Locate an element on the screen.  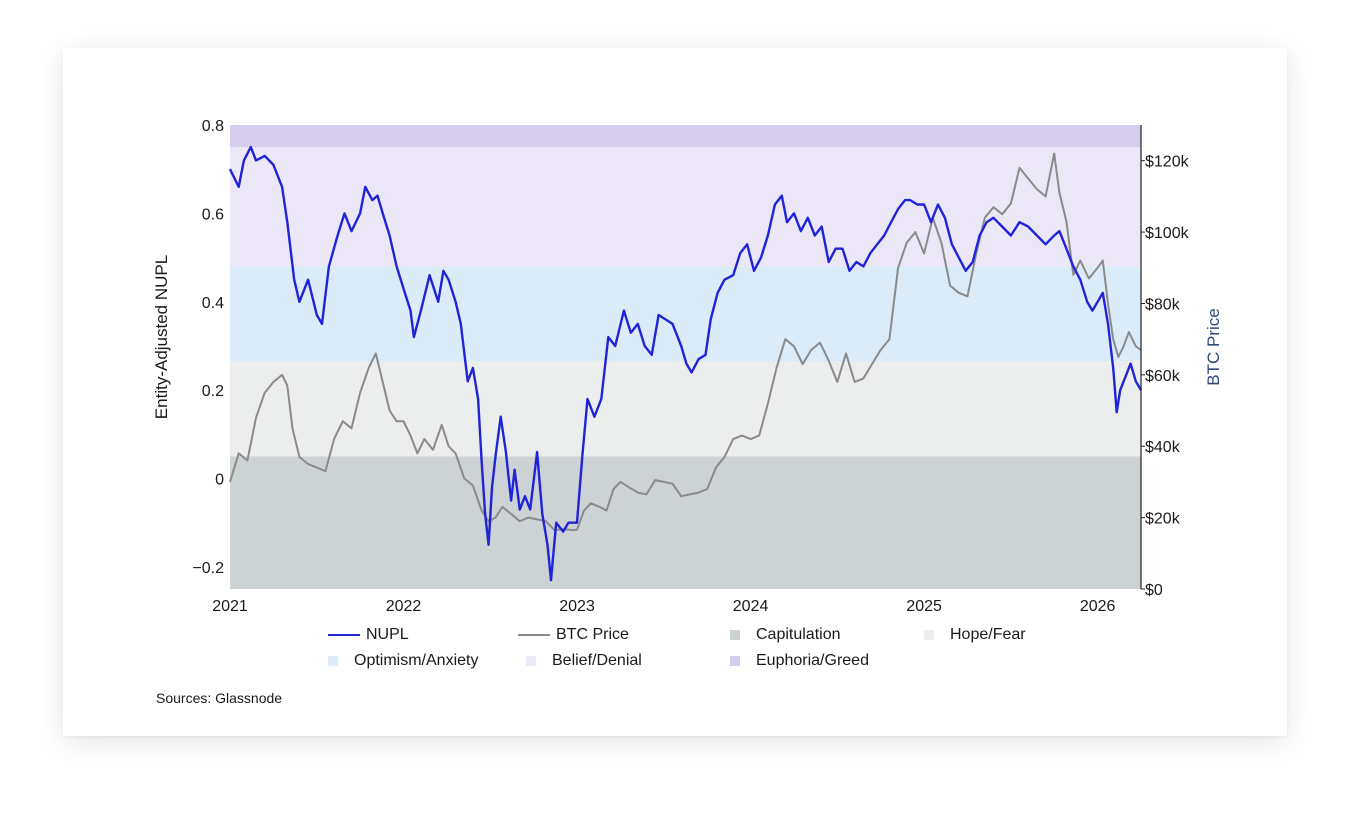
y2-tick-label: $0 is located at coordinates (1154, 590).